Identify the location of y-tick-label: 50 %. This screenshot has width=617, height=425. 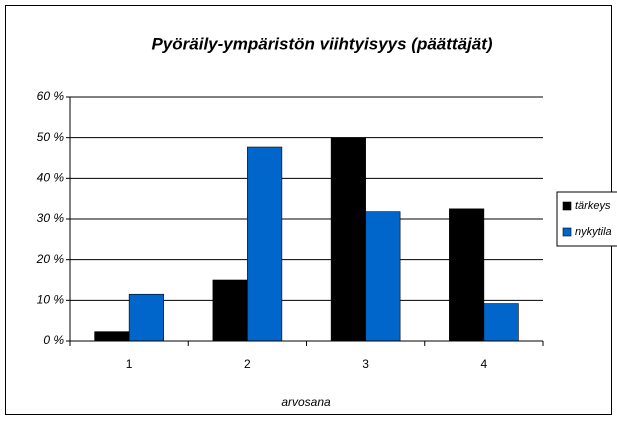
(51, 137).